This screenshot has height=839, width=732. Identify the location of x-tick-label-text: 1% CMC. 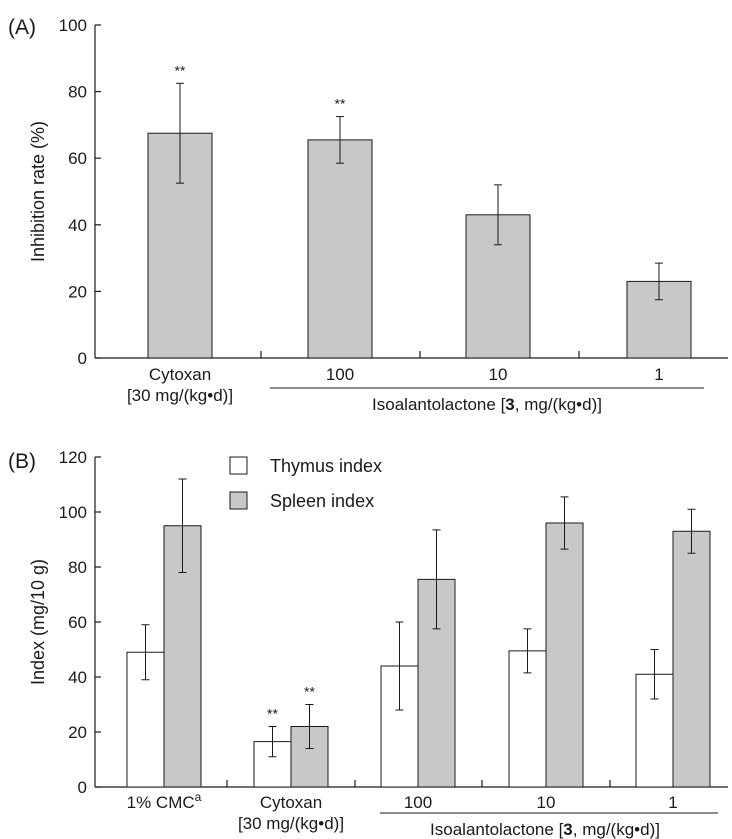
(161, 802).